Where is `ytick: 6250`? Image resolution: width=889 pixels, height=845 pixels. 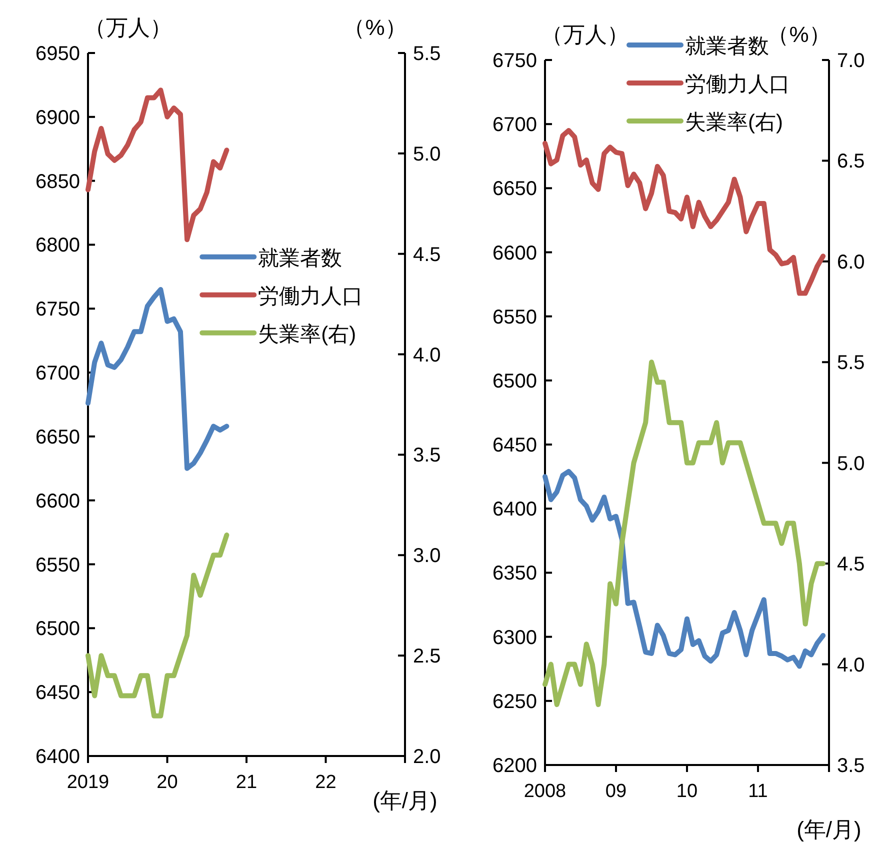 ytick: 6250 is located at coordinates (514, 701).